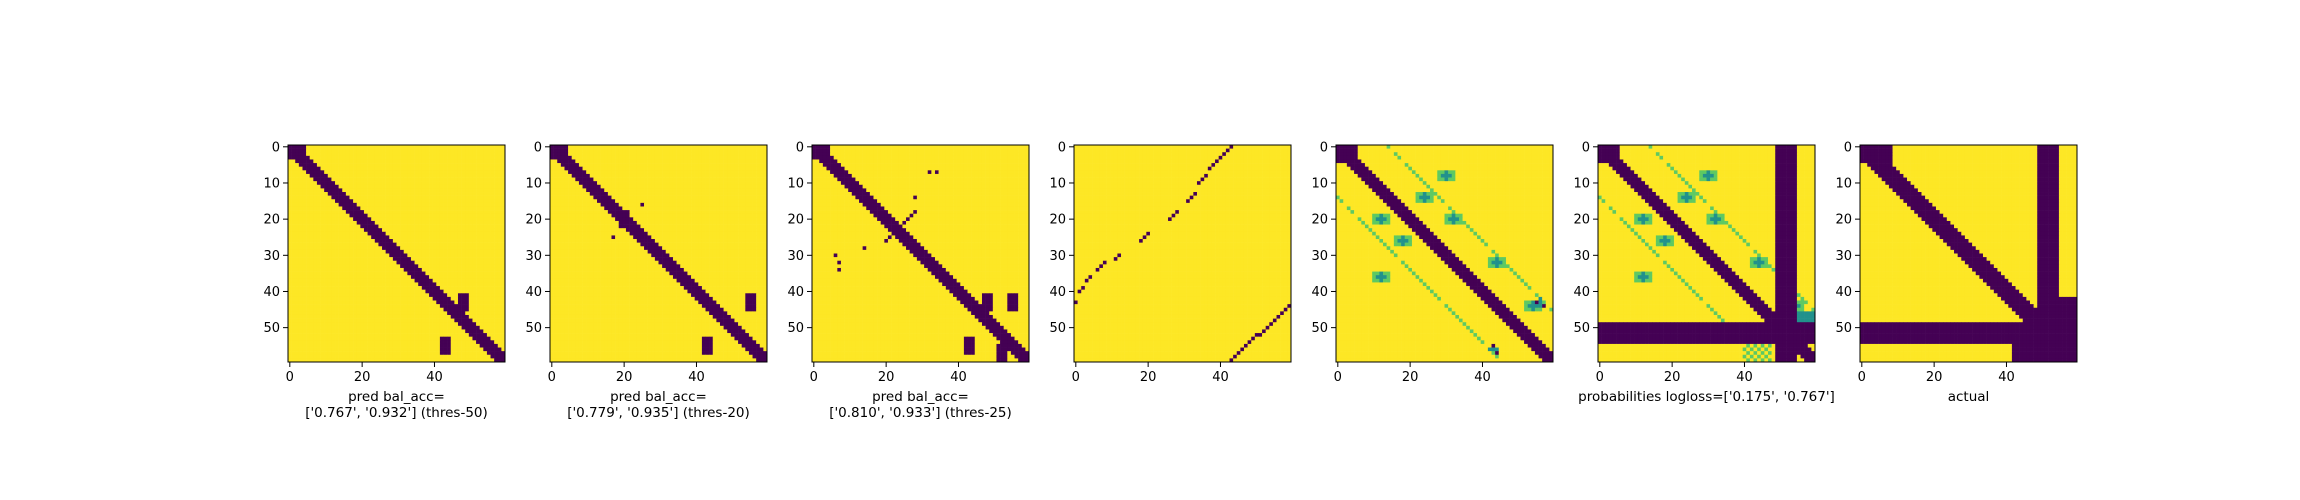 This screenshot has width=2300, height=500. I want to click on y-tick-label: 50, so click(271, 328).